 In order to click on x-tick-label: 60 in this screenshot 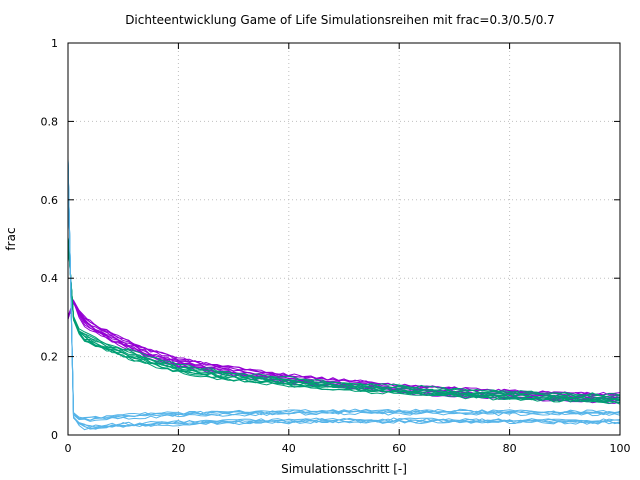, I will do `click(399, 448)`.